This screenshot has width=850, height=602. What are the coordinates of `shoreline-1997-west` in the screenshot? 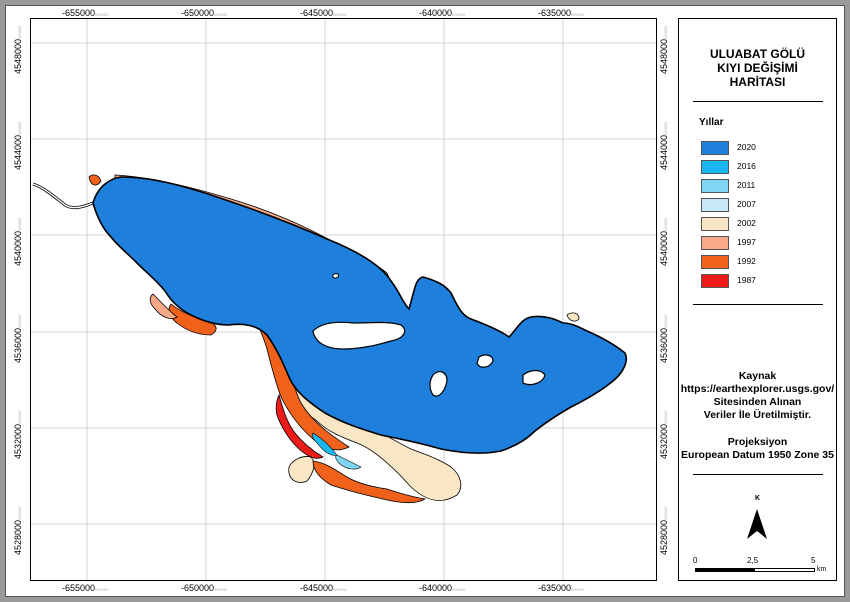 It's located at (163, 306).